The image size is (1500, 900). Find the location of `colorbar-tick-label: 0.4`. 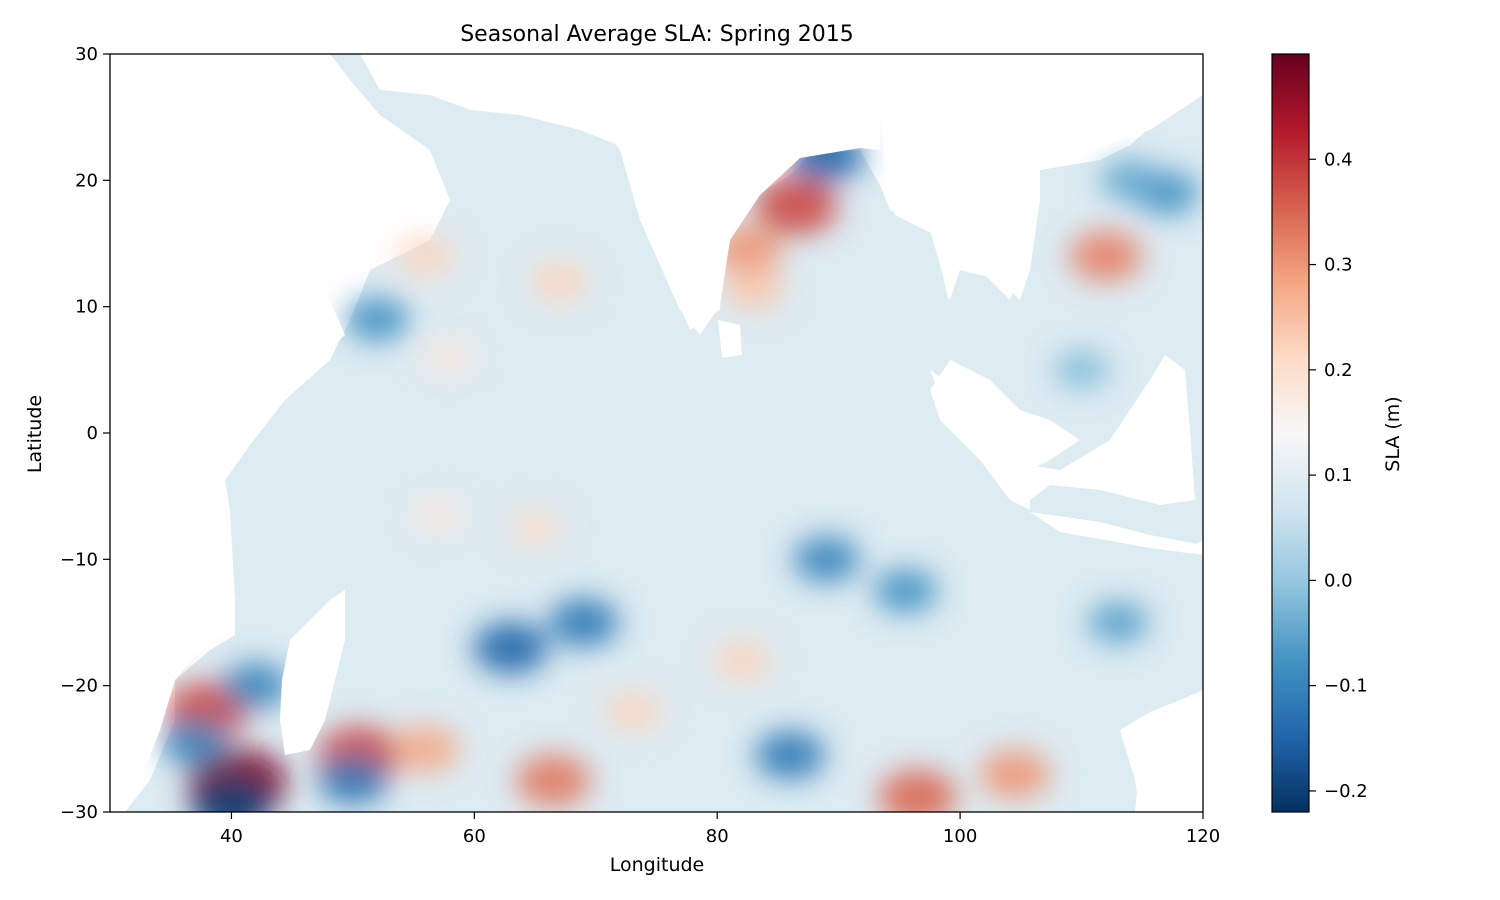

colorbar-tick-label: 0.4 is located at coordinates (1338, 159).